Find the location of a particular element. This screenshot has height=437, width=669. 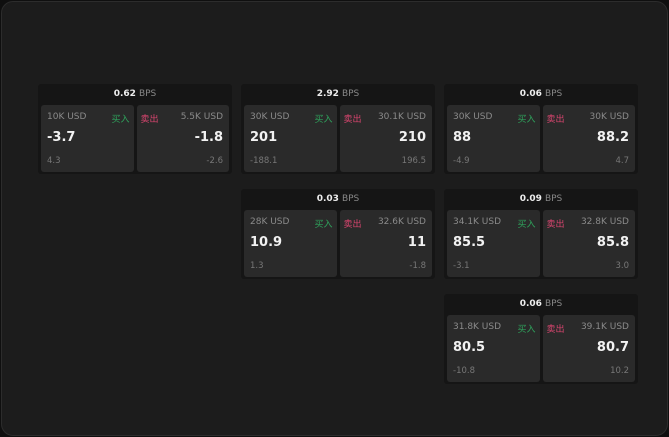

buy-size: 10K USD is located at coordinates (67, 117).